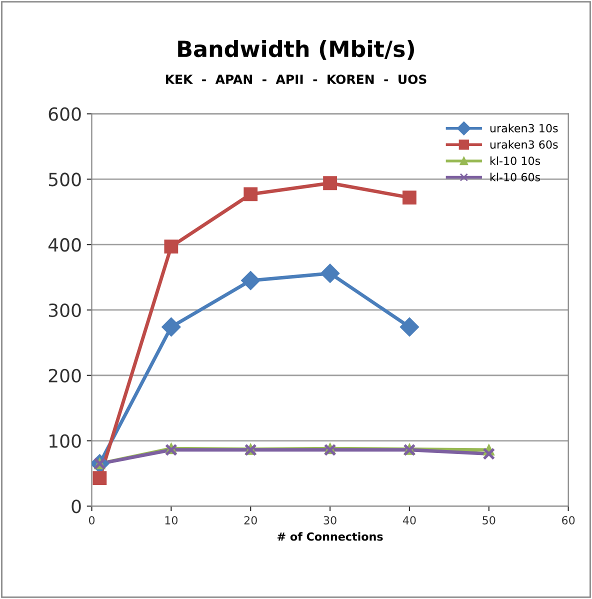  Describe the element at coordinates (250, 520) in the screenshot. I see `x-tick-label: 20` at that location.